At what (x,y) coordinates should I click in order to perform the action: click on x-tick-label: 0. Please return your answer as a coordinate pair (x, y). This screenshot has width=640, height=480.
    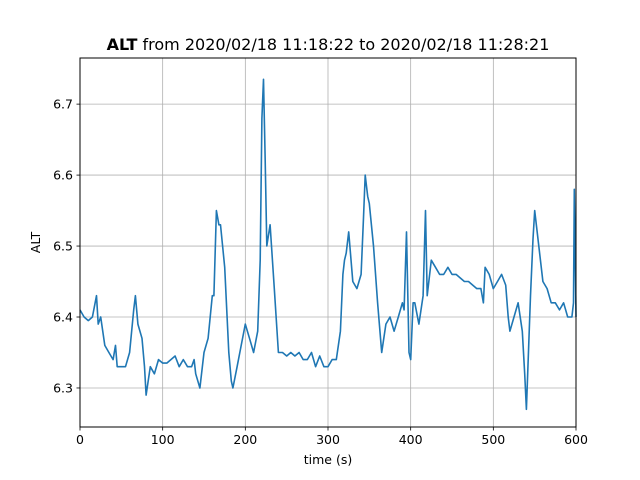
    Looking at the image, I should click on (80, 439).